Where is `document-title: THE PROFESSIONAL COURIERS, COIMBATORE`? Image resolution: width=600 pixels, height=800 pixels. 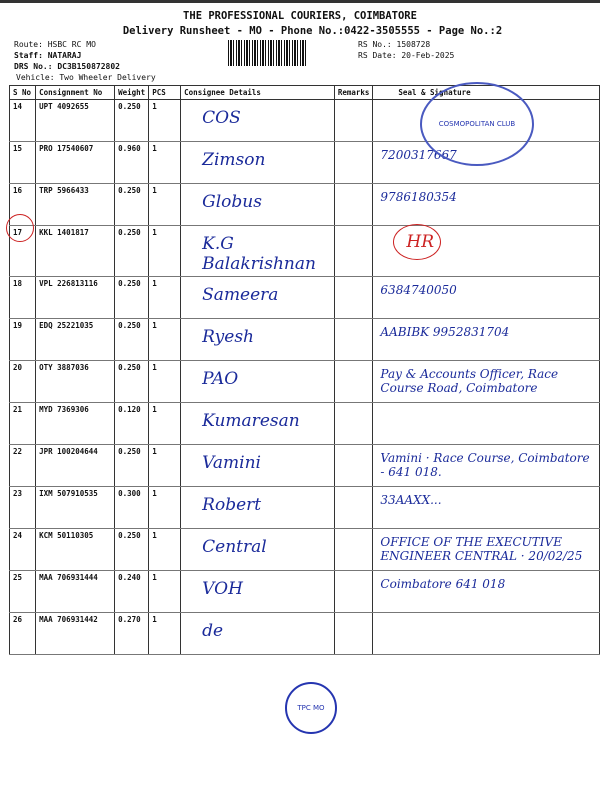 document-title: THE PROFESSIONAL COURIERS, COIMBATORE is located at coordinates (300, 16).